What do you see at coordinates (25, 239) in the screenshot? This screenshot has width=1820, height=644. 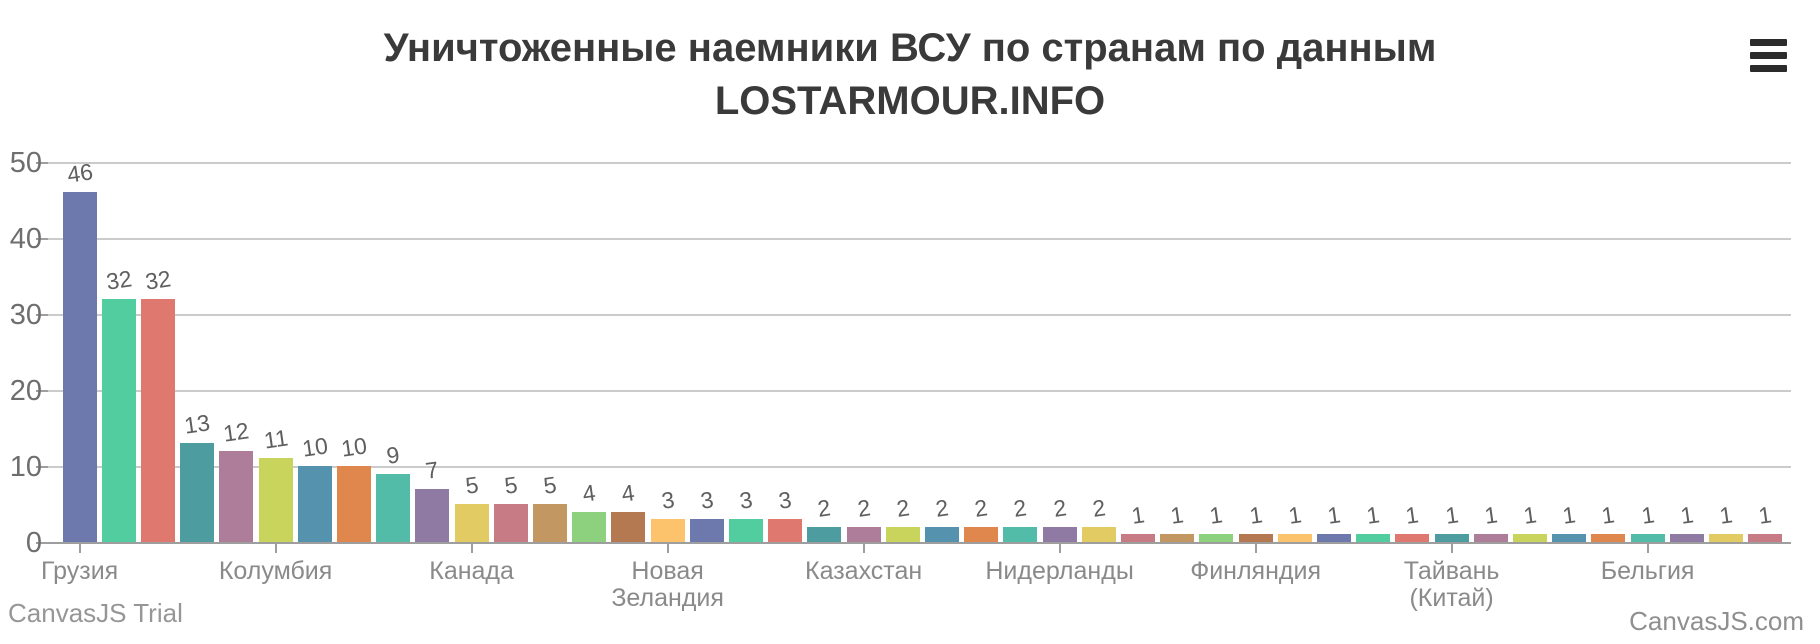 I see `y-axis-label: 40` at bounding box center [25, 239].